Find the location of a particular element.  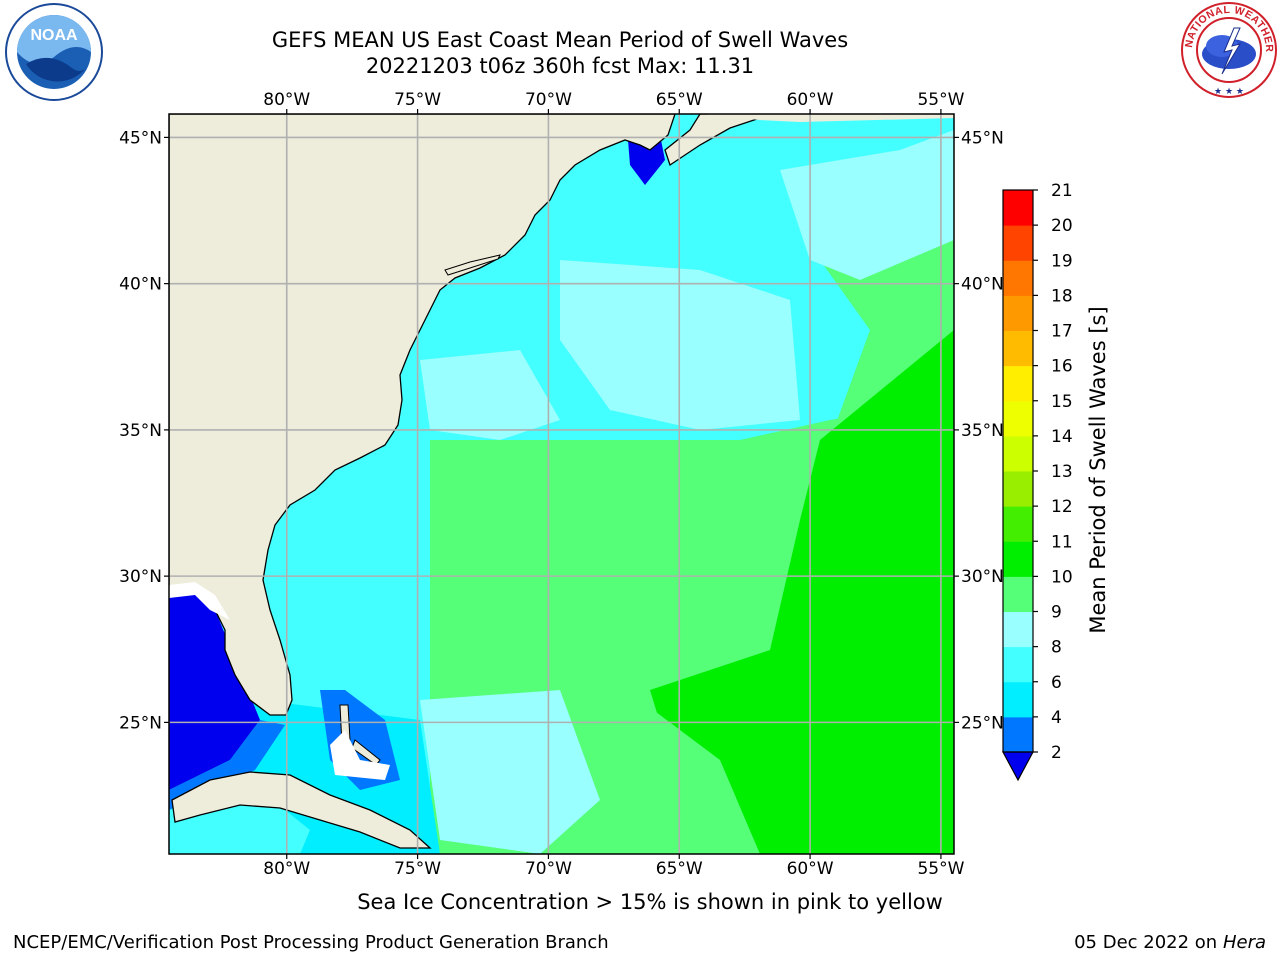

footer-date: 05 Dec 2022 on Hera is located at coordinates (1170, 942).